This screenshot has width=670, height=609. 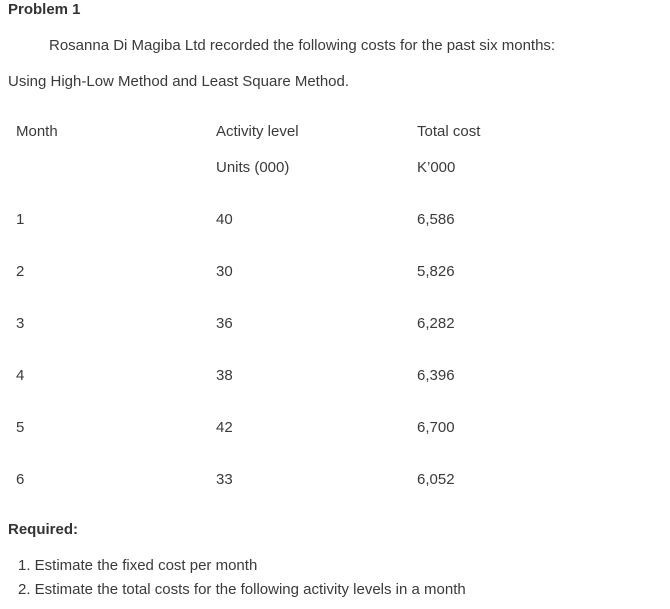 What do you see at coordinates (436, 375) in the screenshot?
I see `cell-cost: 6,396` at bounding box center [436, 375].